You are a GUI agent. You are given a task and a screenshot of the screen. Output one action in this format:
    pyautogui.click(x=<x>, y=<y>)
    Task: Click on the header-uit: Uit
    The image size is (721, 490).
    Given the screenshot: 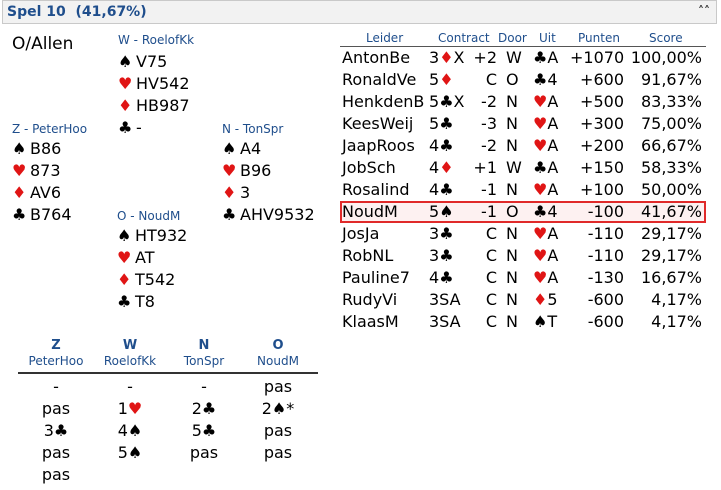 What is the action you would take?
    pyautogui.click(x=547, y=38)
    